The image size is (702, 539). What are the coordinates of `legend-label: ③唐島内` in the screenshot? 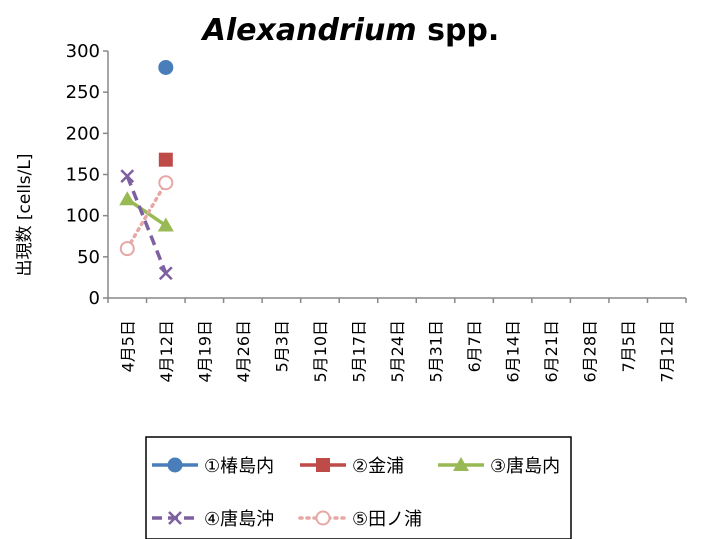 It's located at (525, 466).